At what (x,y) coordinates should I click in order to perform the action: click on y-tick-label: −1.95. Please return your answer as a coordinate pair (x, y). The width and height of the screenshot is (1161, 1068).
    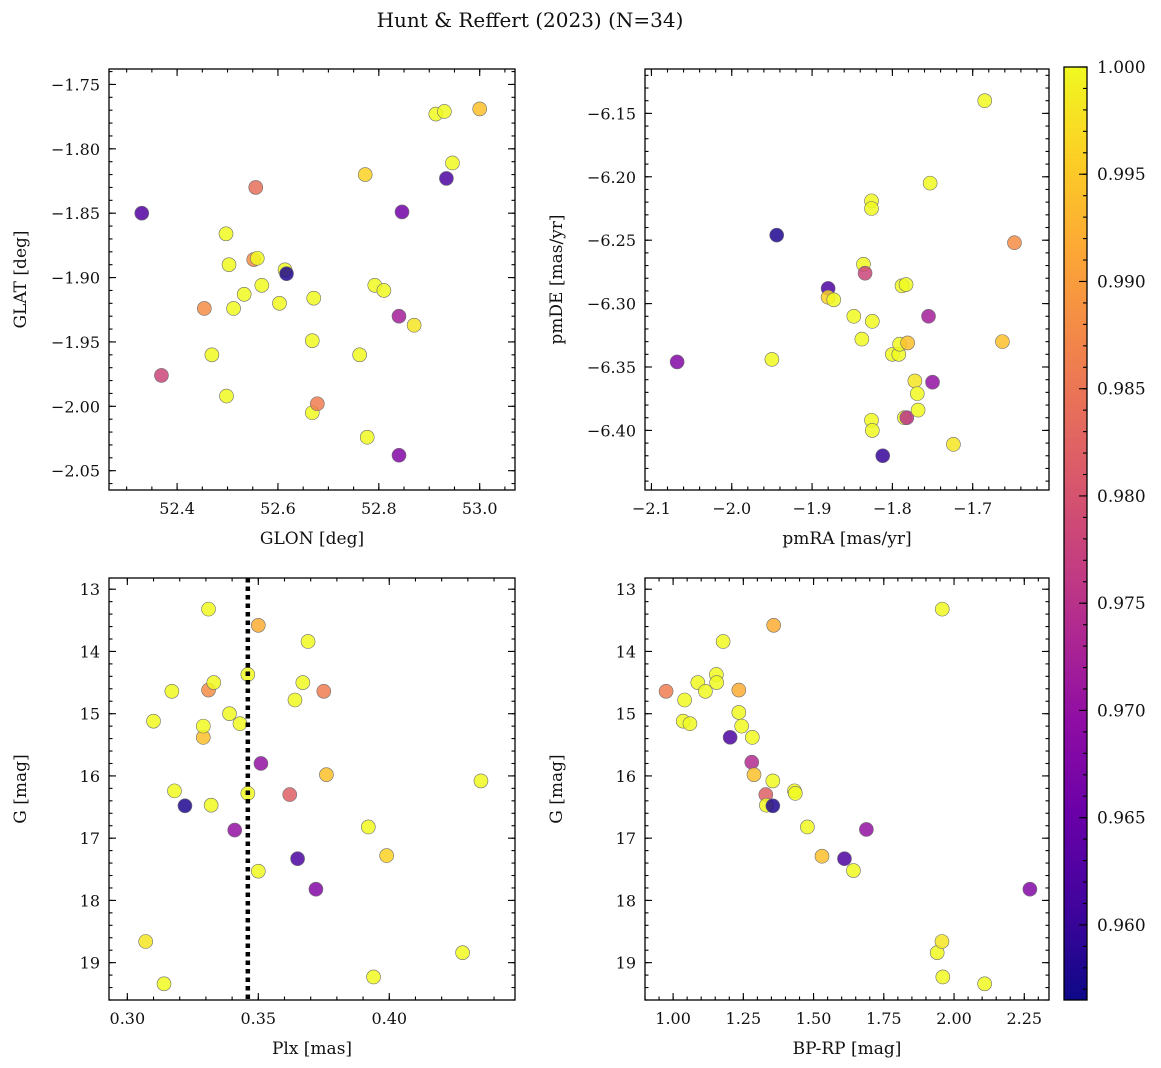
    Looking at the image, I should click on (75, 342).